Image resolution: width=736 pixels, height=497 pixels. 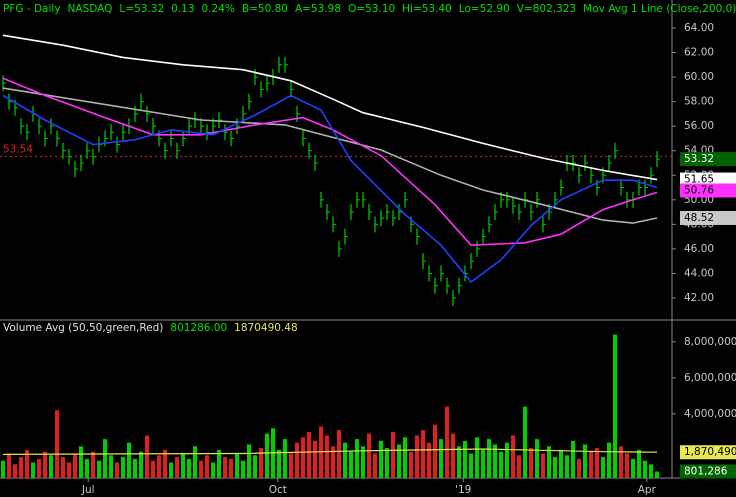 What do you see at coordinates (218, 9) in the screenshot?
I see `header-text: 0.24%` at bounding box center [218, 9].